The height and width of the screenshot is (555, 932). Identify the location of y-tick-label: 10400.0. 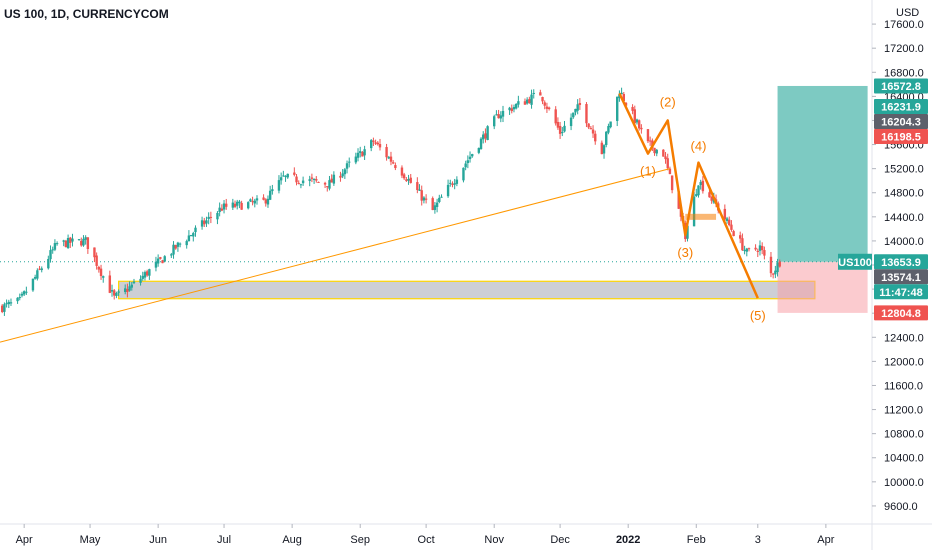
(904, 459).